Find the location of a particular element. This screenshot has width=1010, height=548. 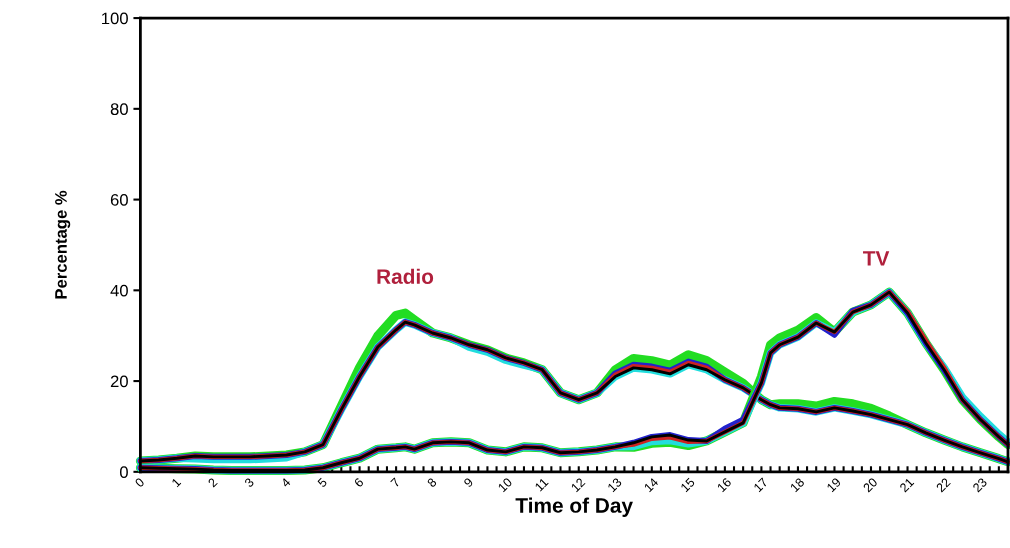

x-tick-label: 20 is located at coordinates (870, 485).